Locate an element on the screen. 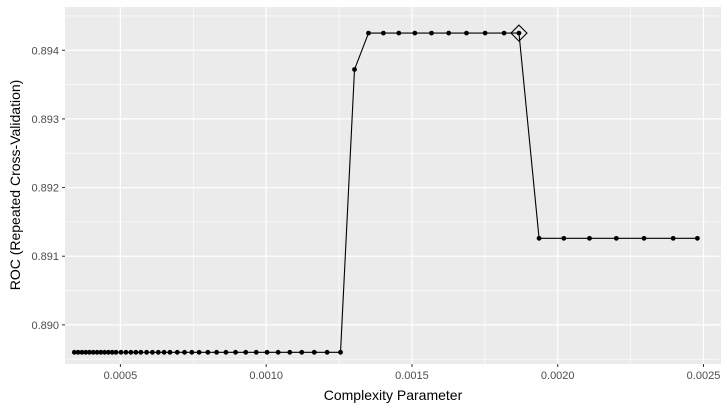 The height and width of the screenshot is (410, 727). x-tick-label: 0.0010 is located at coordinates (266, 376).